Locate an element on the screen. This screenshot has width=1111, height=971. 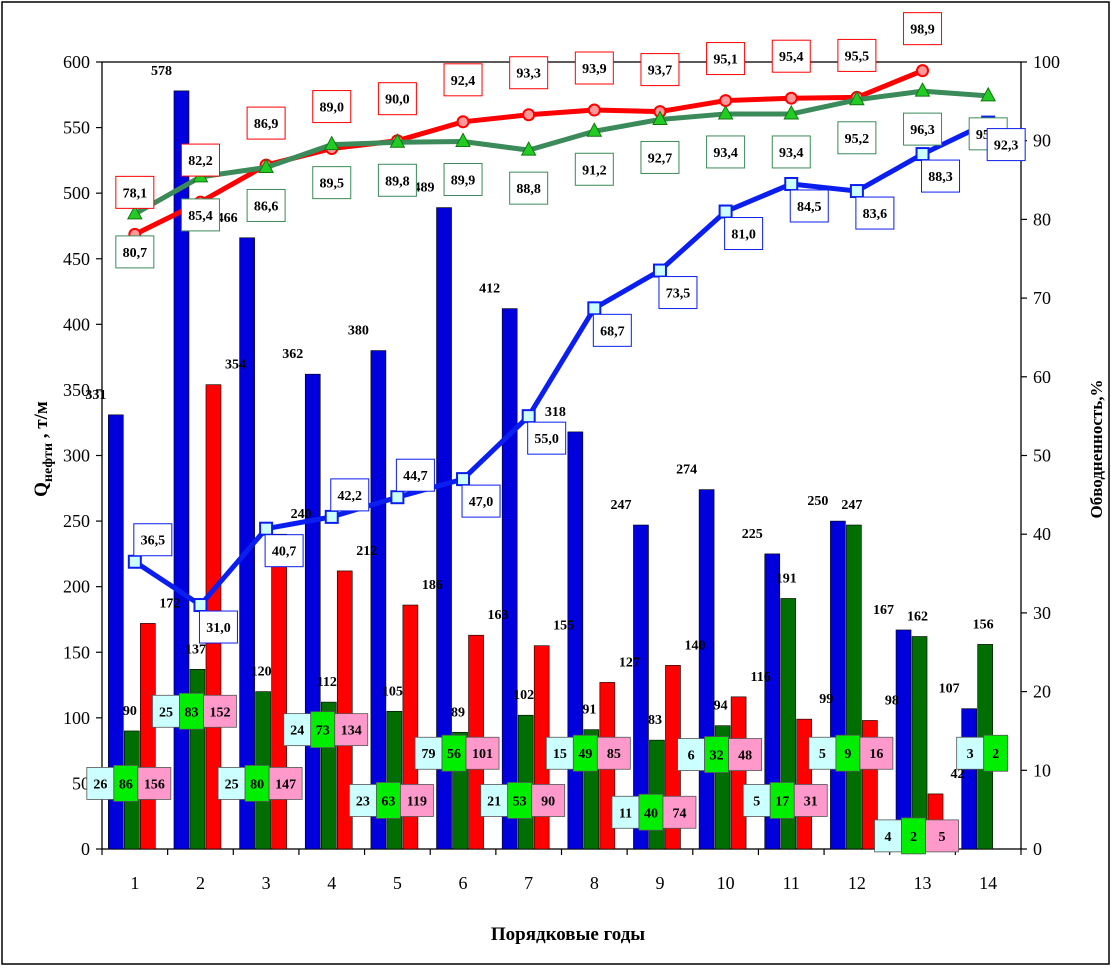
y-left-tick-label: 600 is located at coordinates (76, 62).